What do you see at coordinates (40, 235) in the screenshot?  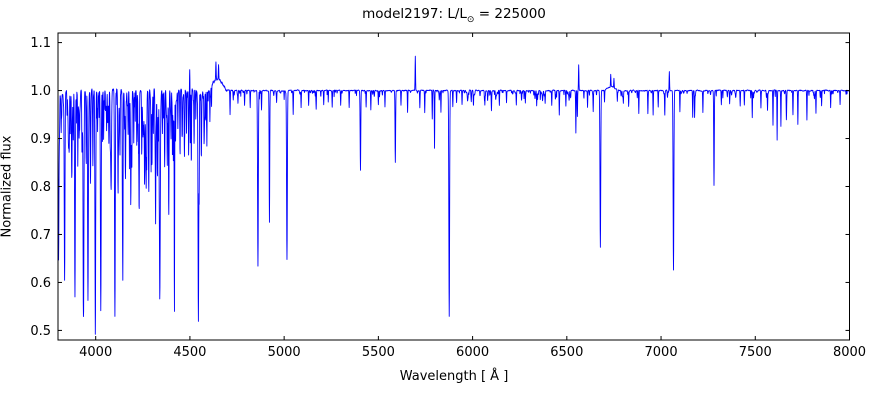 I see `y-tick-label: 0.7` at bounding box center [40, 235].